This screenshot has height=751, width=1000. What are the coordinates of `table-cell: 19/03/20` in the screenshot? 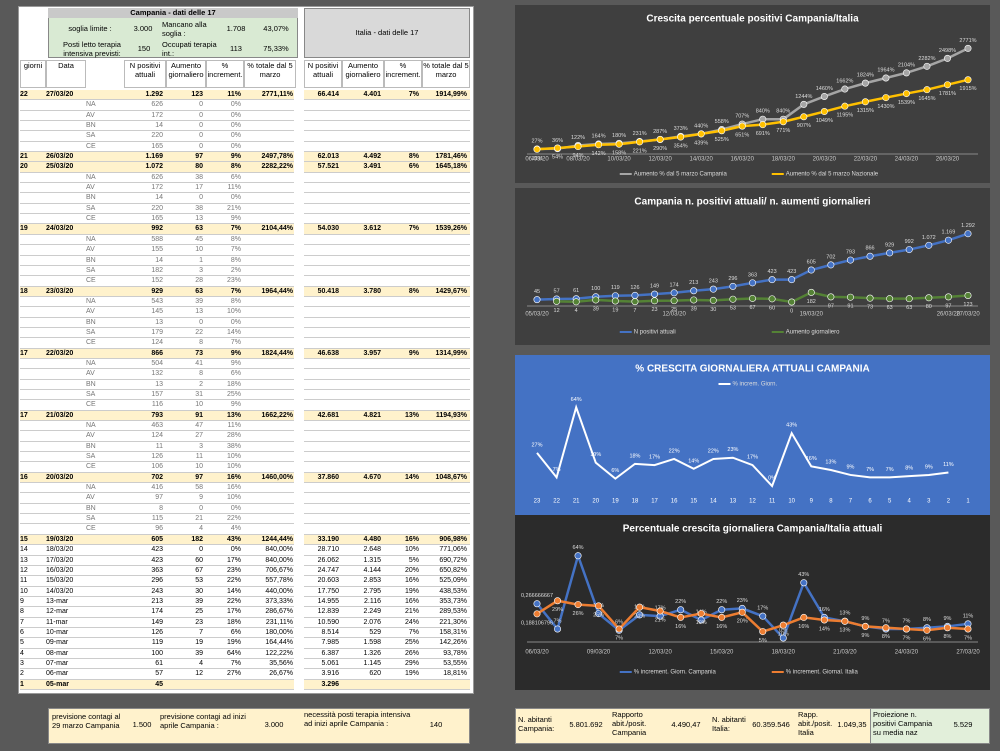 It's located at (60, 539).